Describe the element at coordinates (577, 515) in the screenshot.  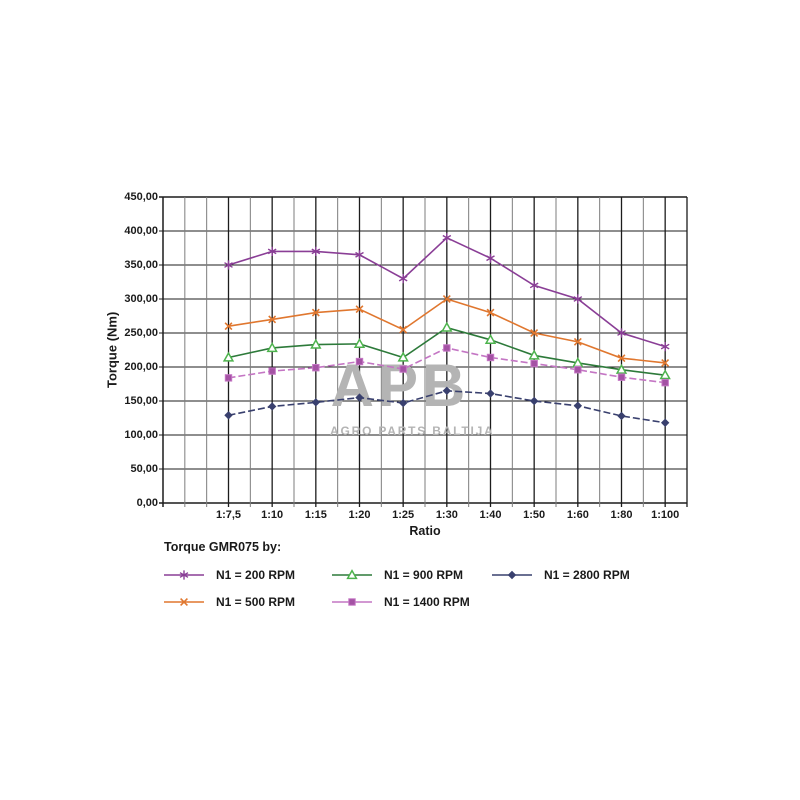
I see `x-tick-label: 1:60` at that location.